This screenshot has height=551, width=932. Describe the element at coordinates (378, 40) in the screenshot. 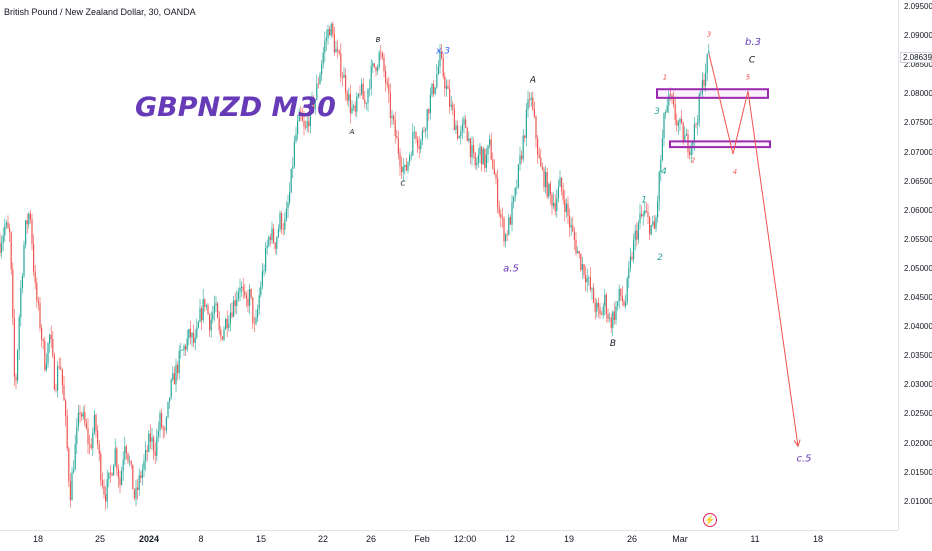

I see `wave-label: B` at that location.